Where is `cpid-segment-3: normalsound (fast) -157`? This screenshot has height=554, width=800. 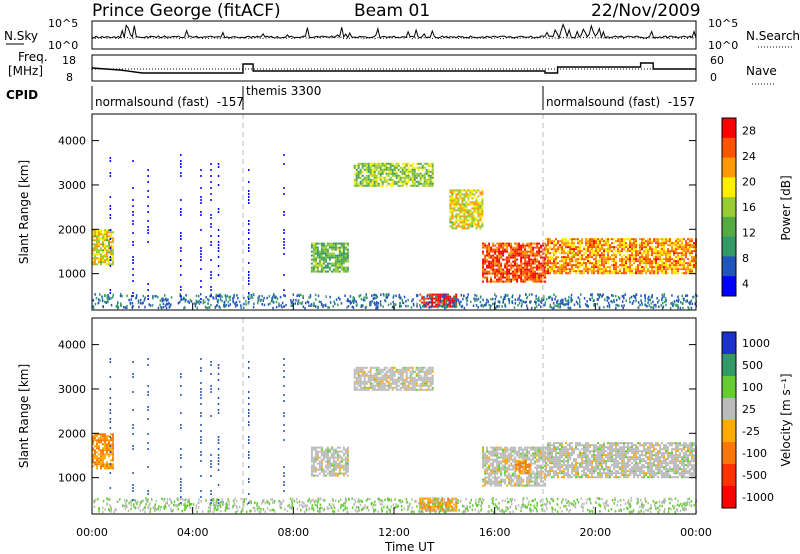 cpid-segment-3: normalsound (fast) -157 is located at coordinates (620, 102).